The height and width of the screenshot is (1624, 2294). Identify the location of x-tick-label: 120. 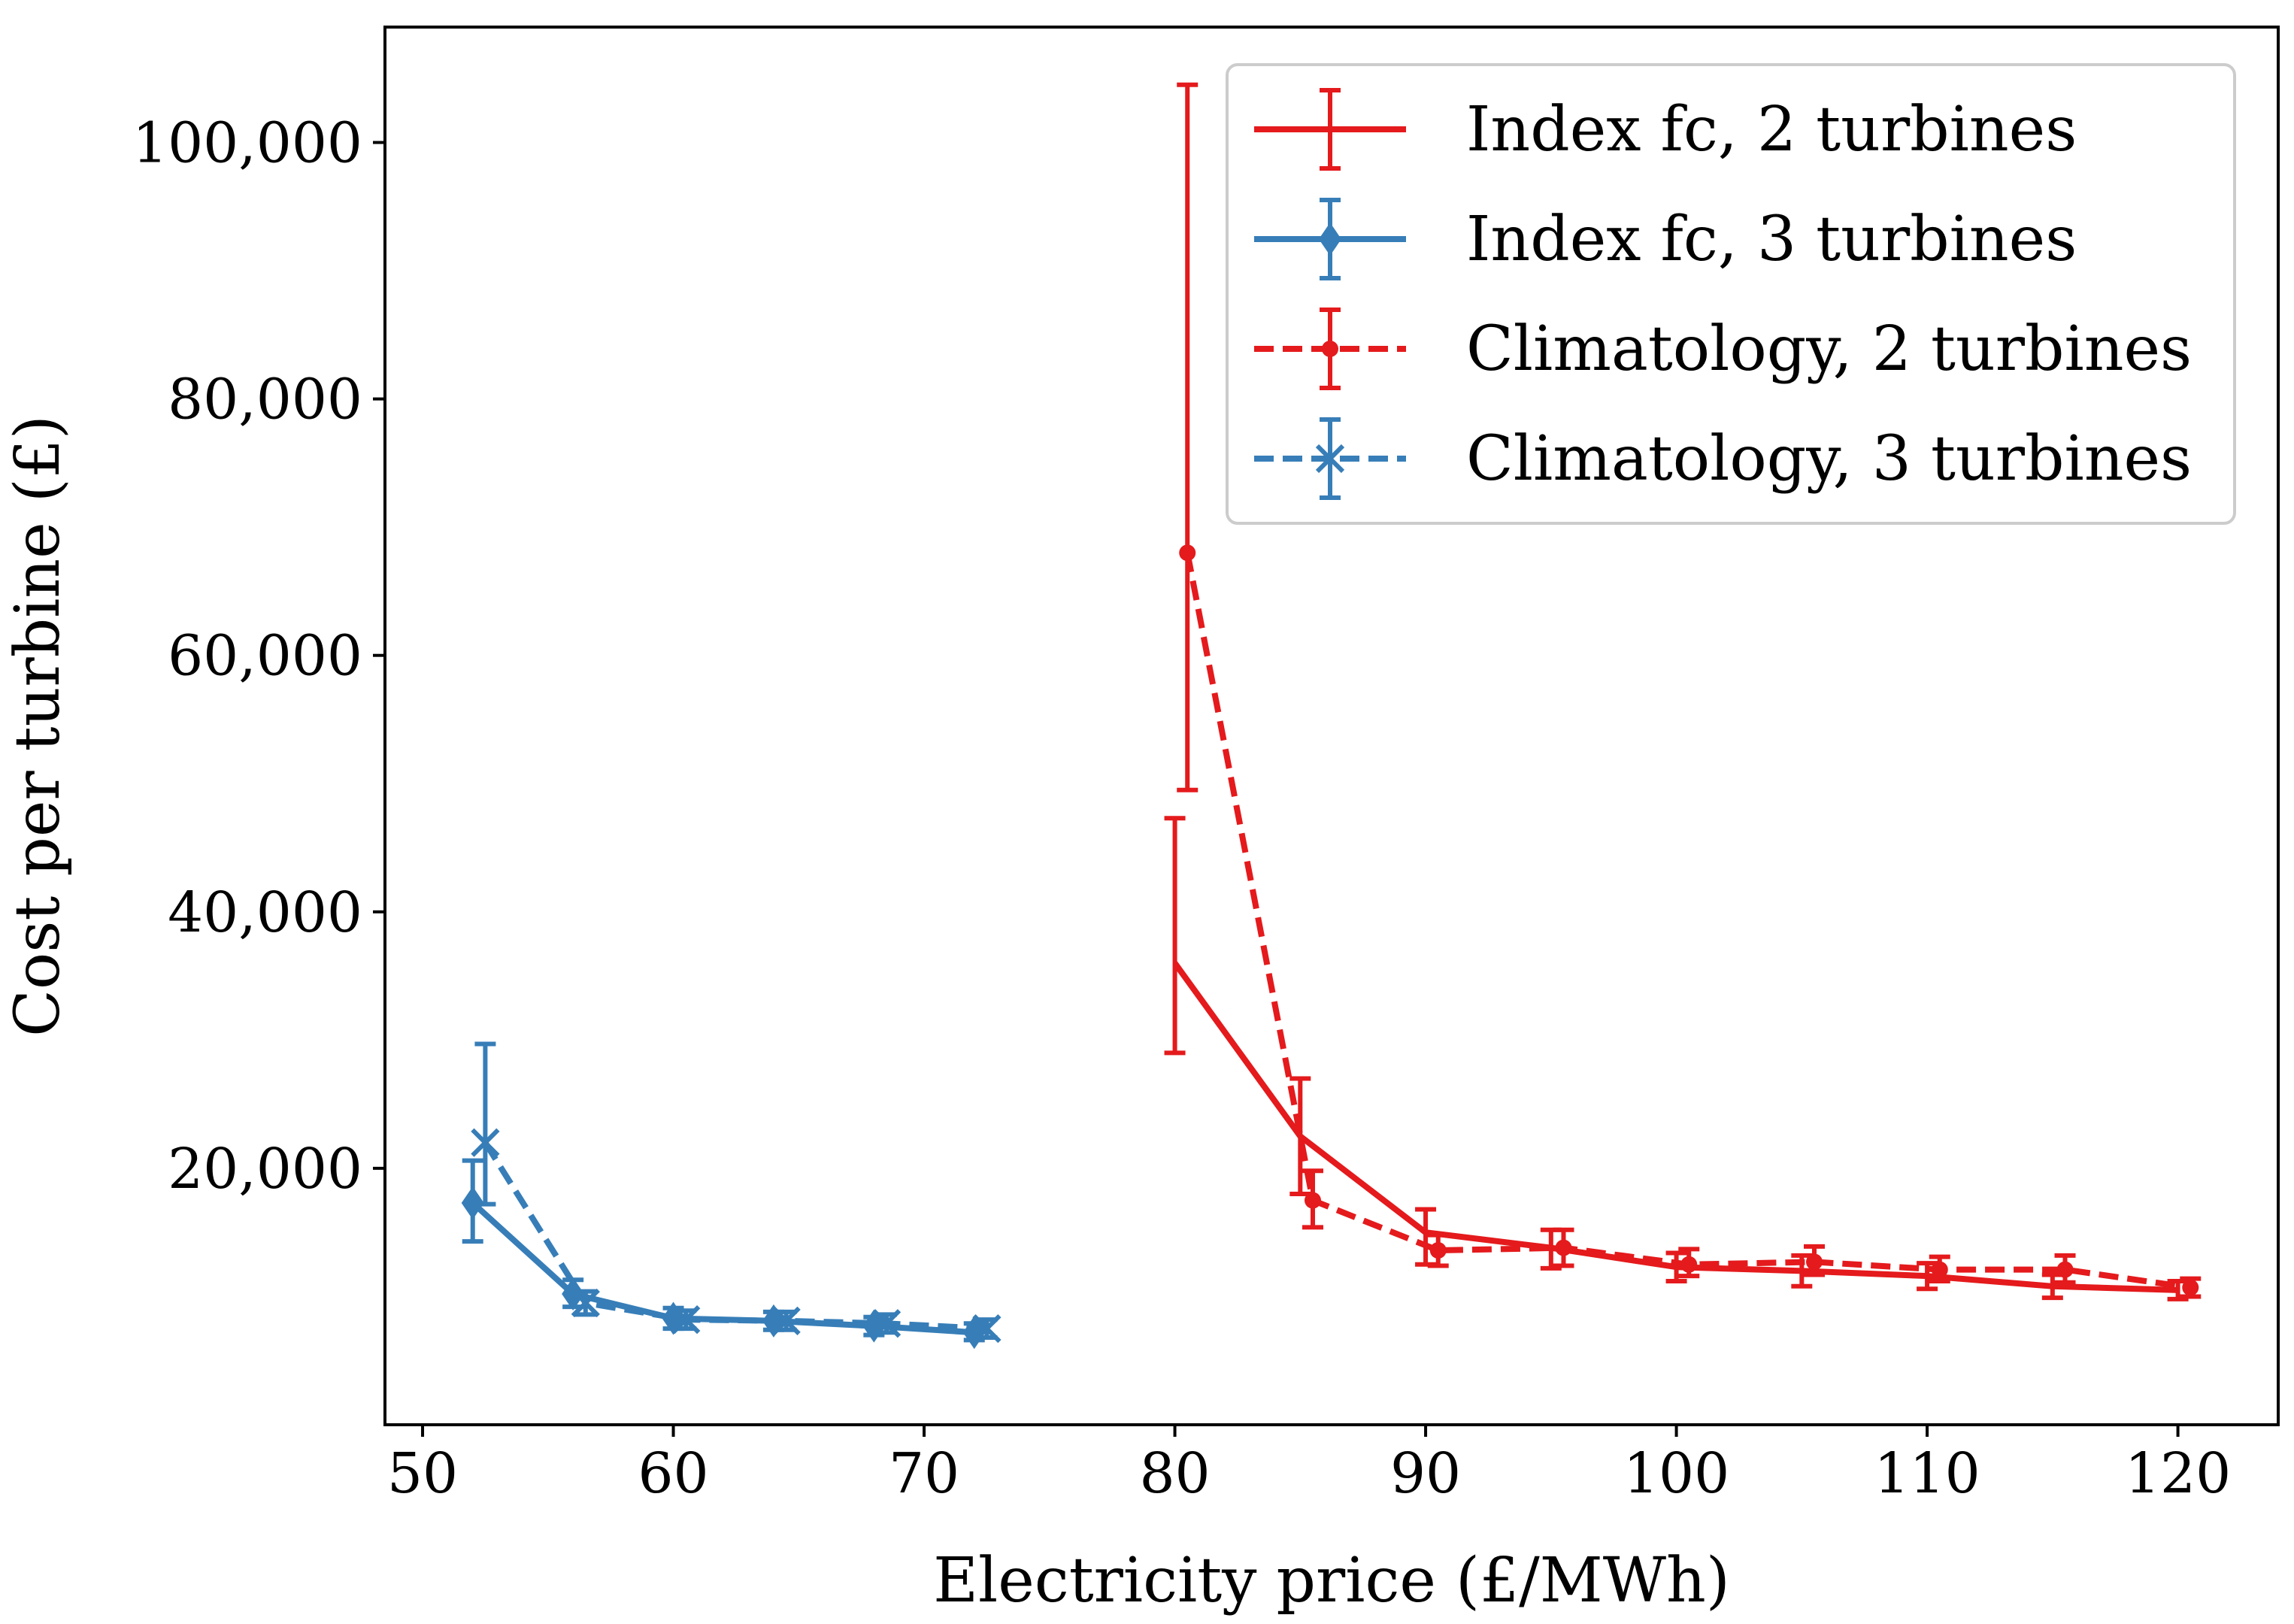
(2178, 1473).